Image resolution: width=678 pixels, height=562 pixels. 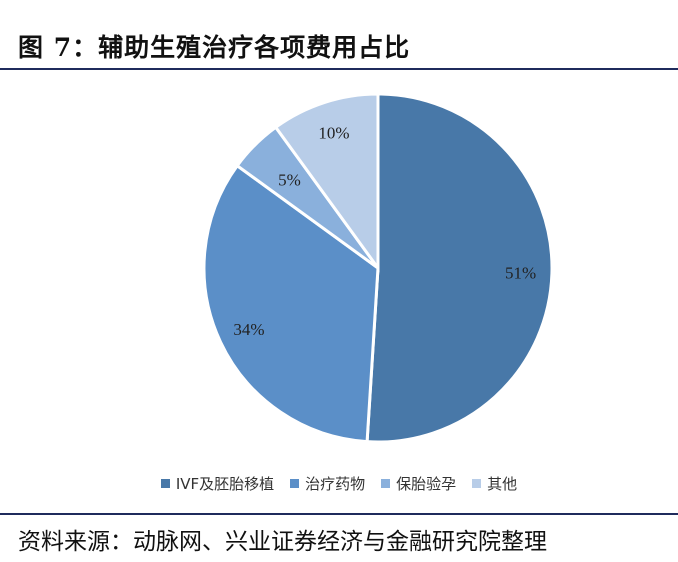 I want to click on legend-item-pregnancy: 保胎验孕, so click(x=418, y=483).